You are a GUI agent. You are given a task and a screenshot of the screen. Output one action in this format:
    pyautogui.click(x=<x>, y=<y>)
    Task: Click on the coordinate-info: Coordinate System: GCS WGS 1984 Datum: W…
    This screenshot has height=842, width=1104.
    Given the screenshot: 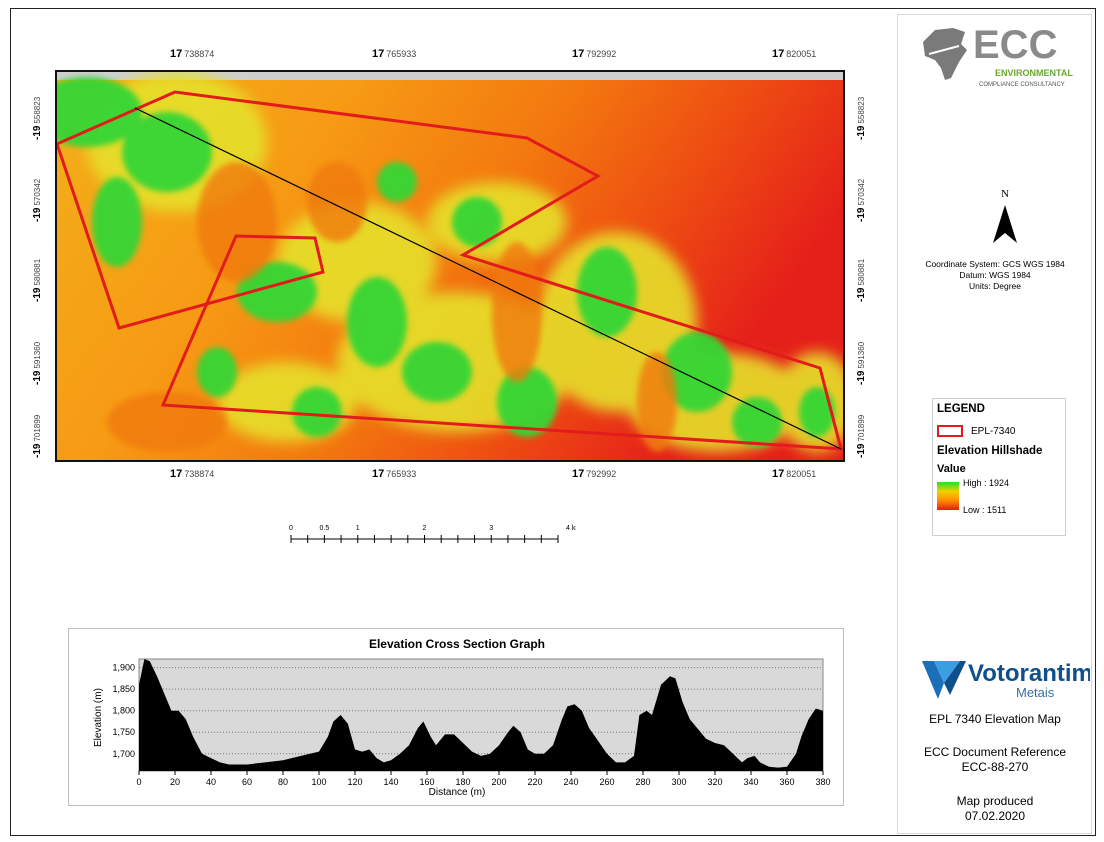 What is the action you would take?
    pyautogui.click(x=995, y=275)
    